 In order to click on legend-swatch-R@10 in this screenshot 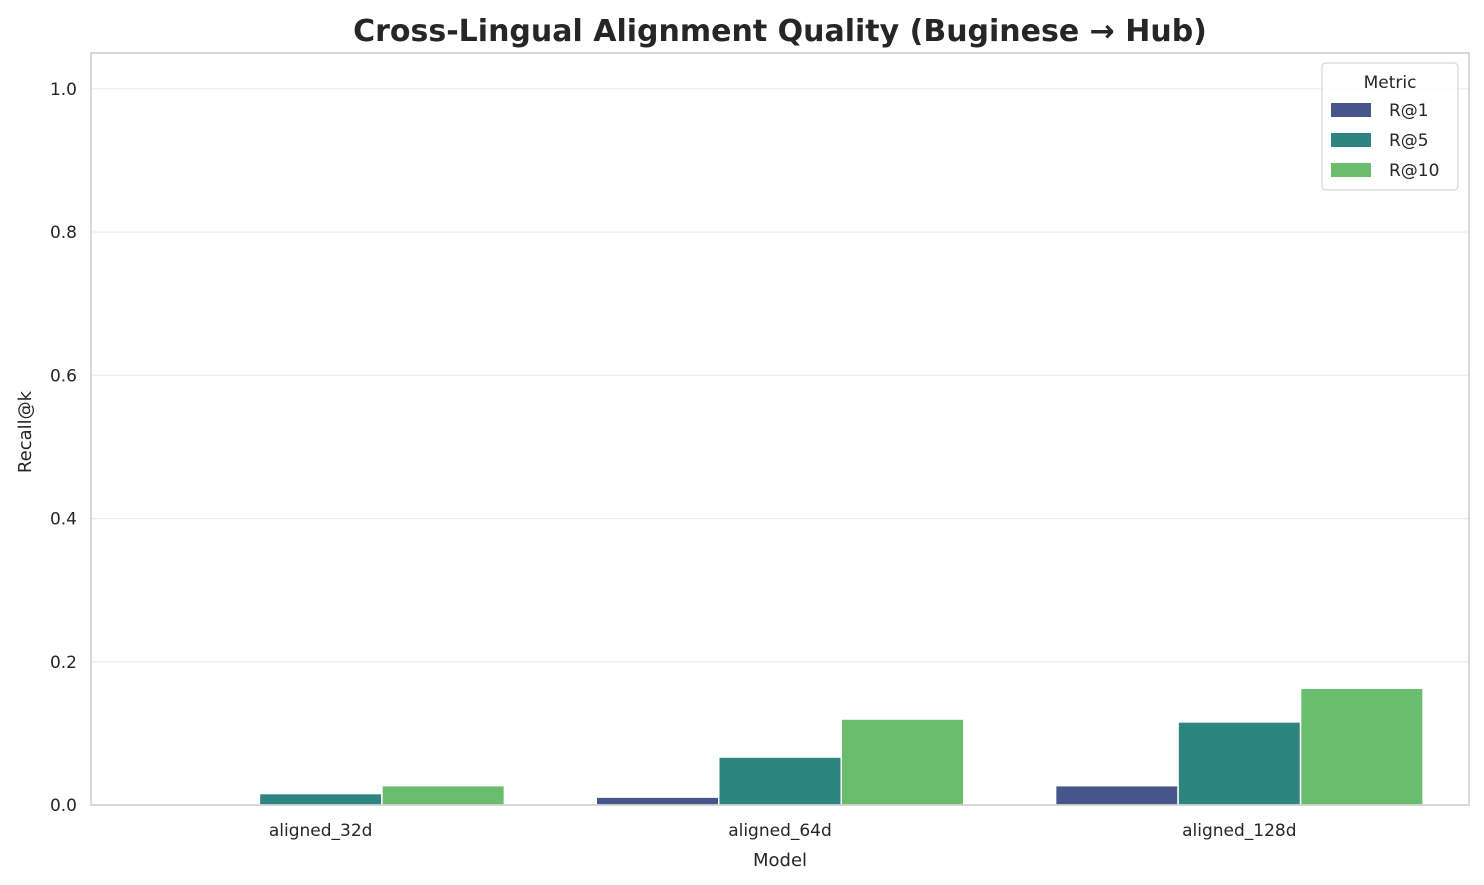, I will do `click(1351, 170)`.